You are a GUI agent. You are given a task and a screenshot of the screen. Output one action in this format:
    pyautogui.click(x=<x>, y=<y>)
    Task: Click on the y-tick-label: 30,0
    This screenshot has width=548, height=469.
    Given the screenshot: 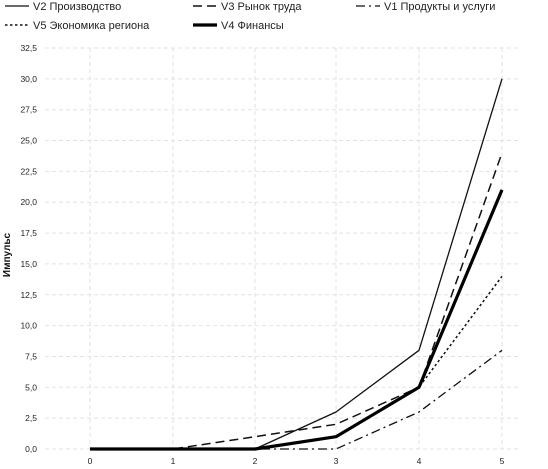 What is the action you would take?
    pyautogui.click(x=28, y=79)
    